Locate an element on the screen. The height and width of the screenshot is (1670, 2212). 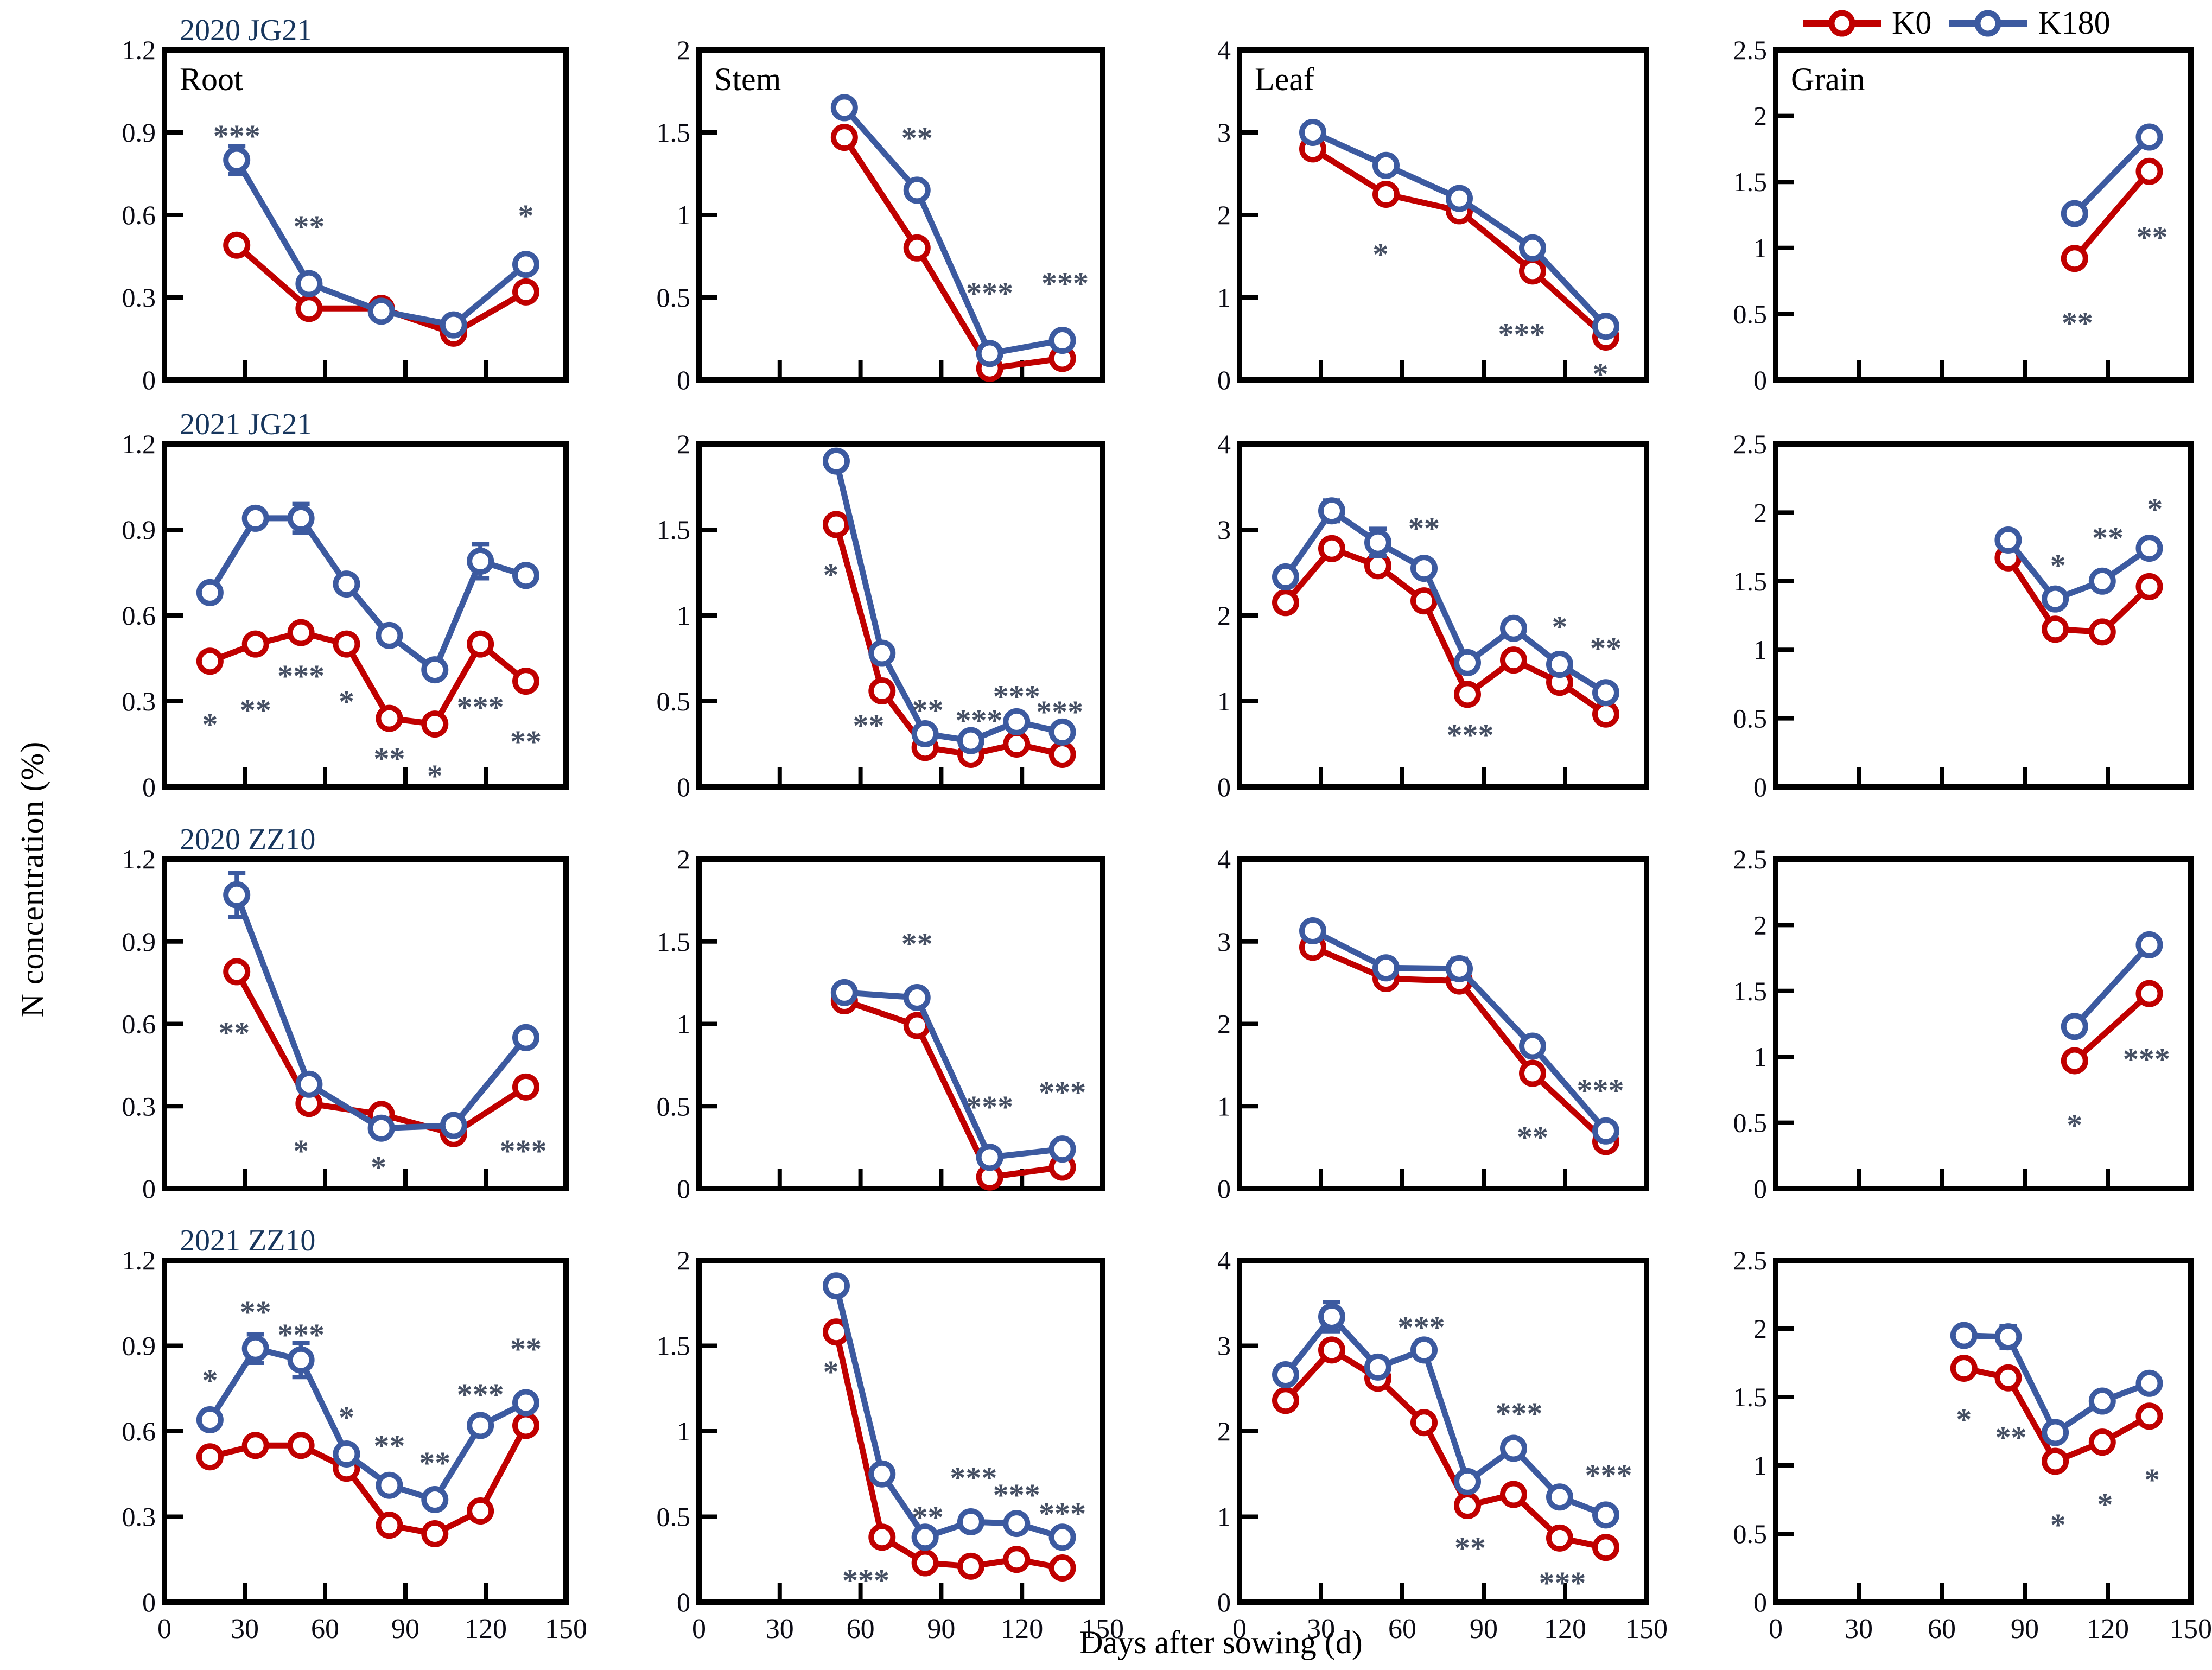
legend-item-k0: K0 is located at coordinates (1866, 23).